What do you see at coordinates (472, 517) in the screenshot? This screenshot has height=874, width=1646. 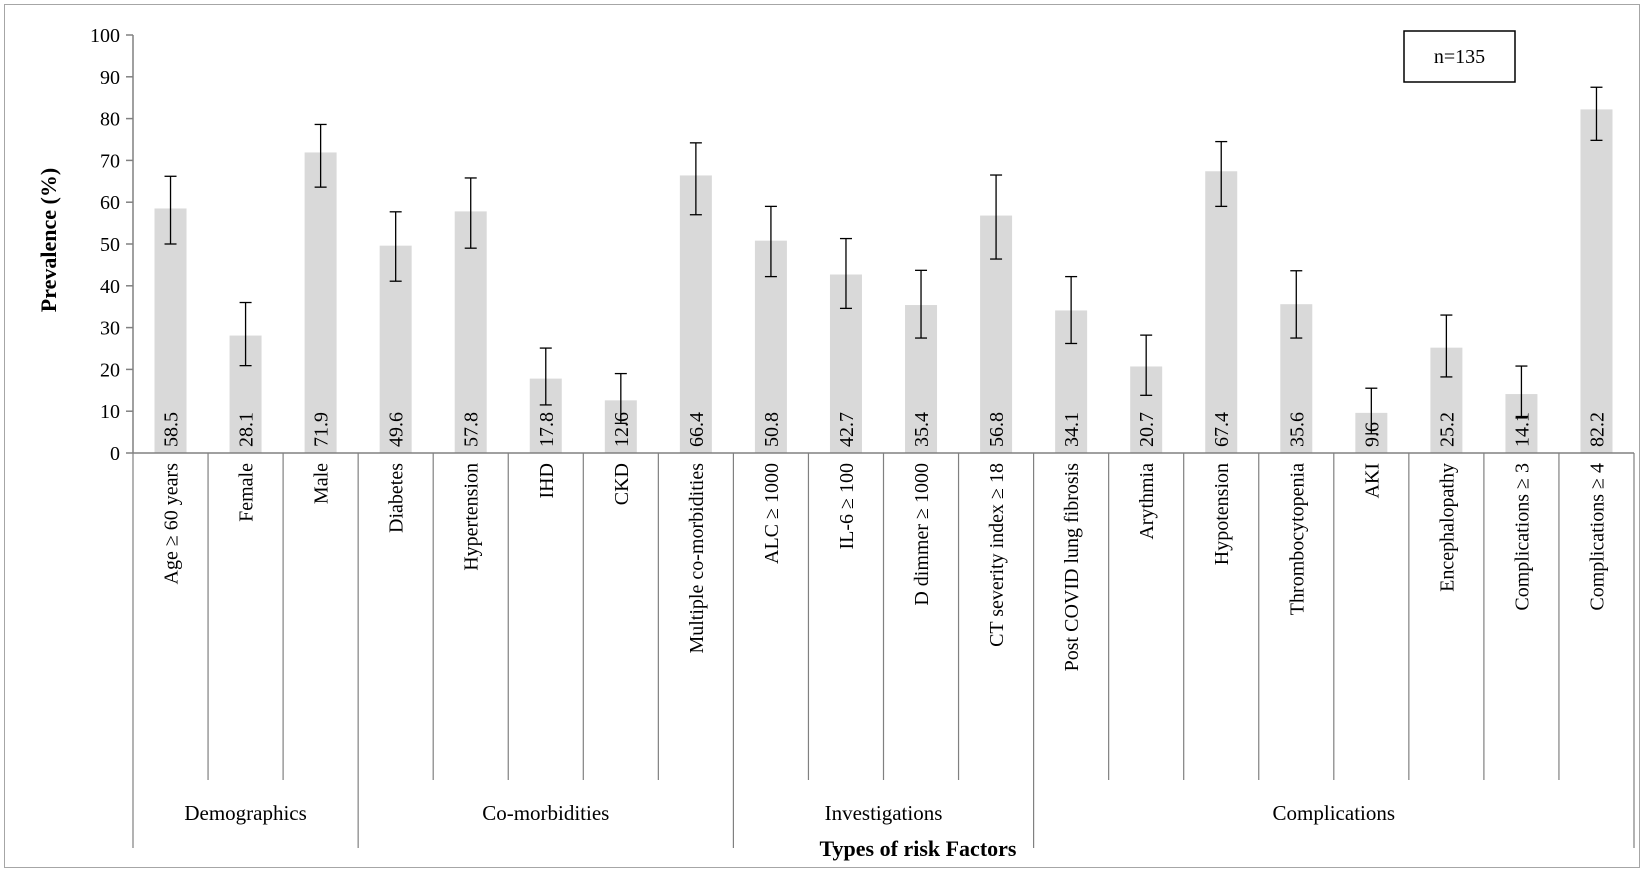 I see `category-label: Hypertension` at bounding box center [472, 517].